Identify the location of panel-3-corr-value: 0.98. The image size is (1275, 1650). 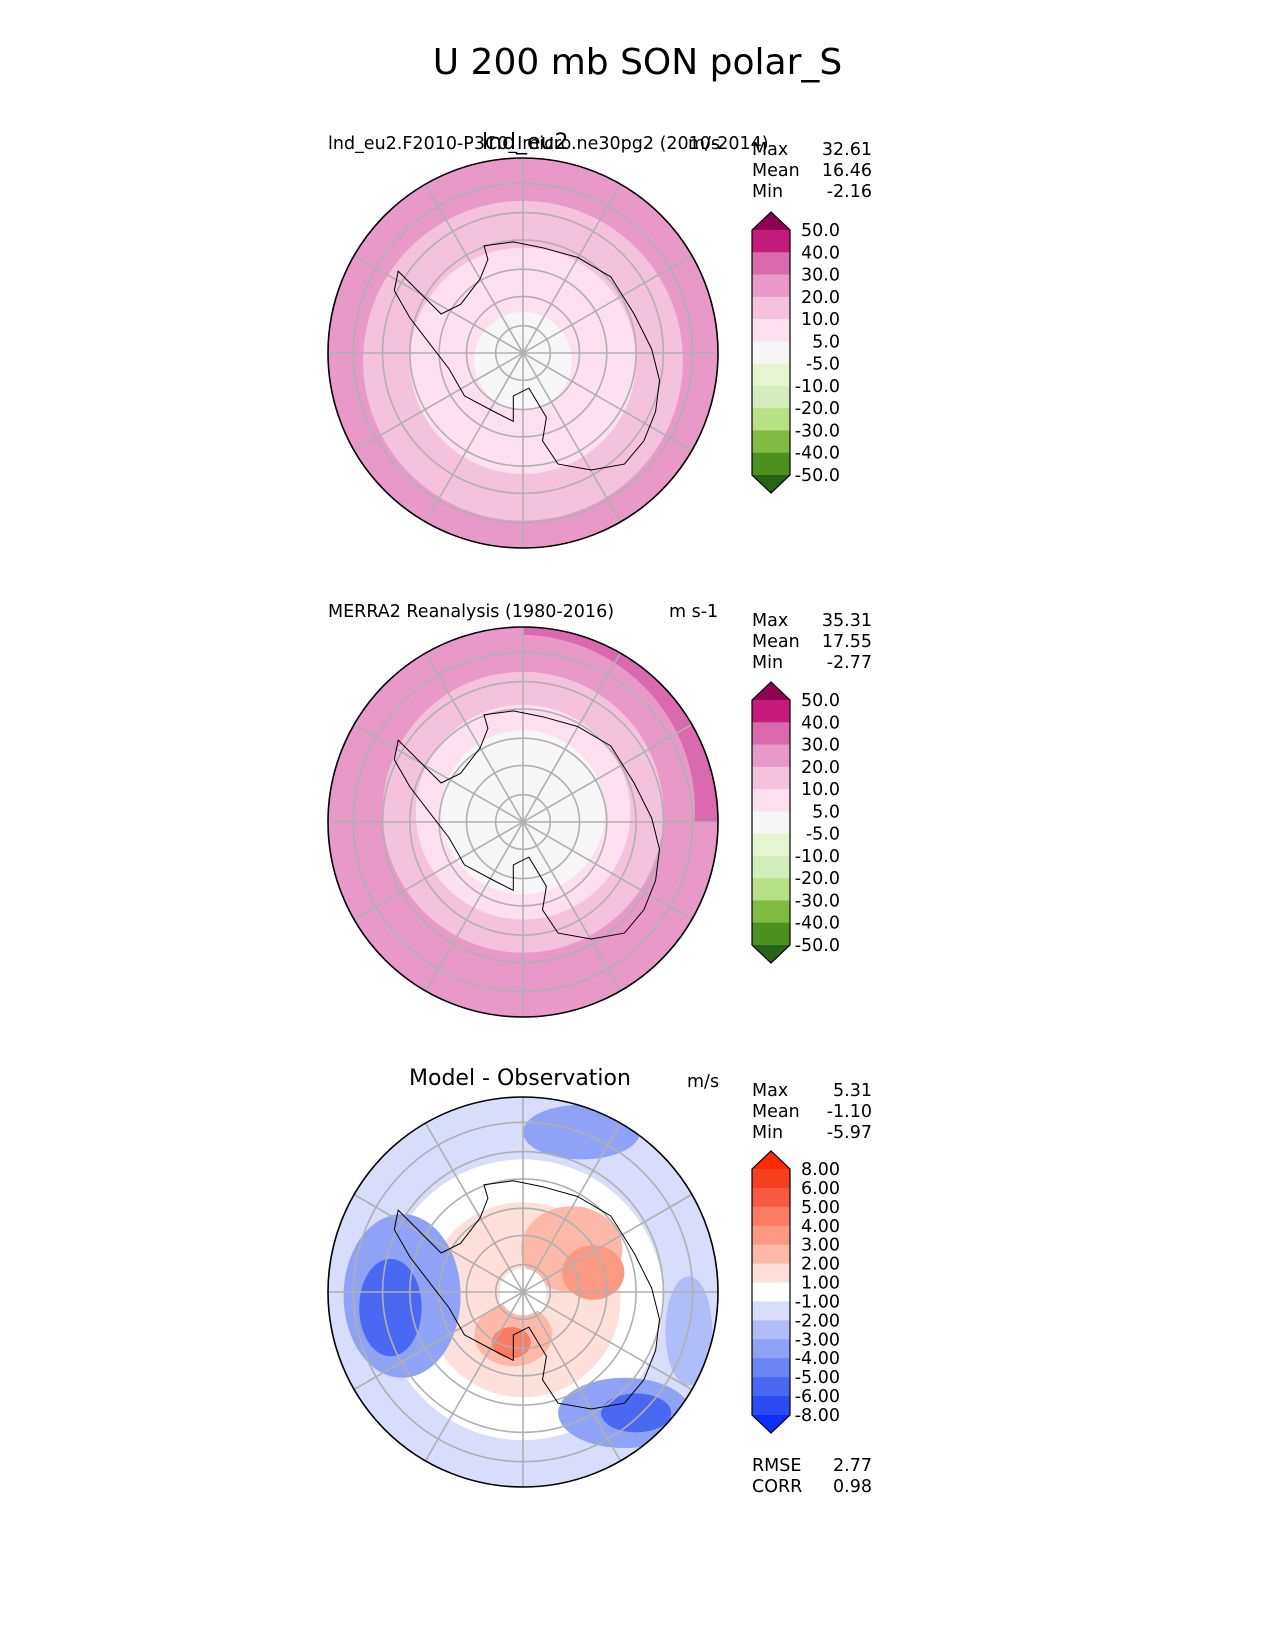
(852, 1487).